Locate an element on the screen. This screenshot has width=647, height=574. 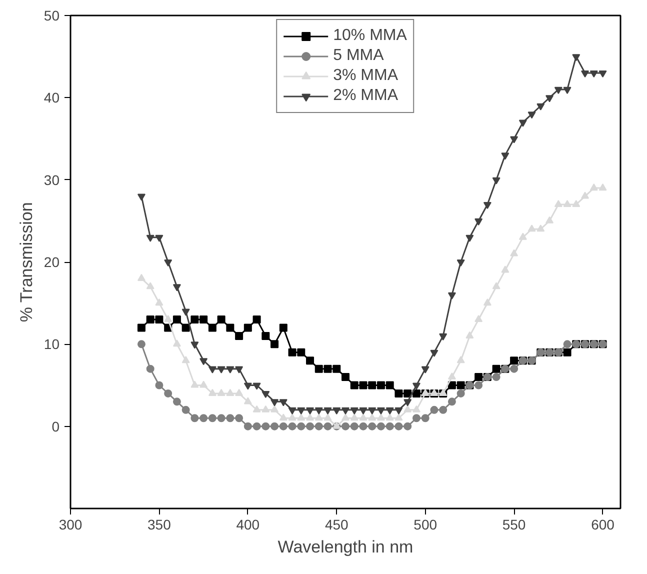
x-axis-title: Wavelength in nm is located at coordinates (346, 547).